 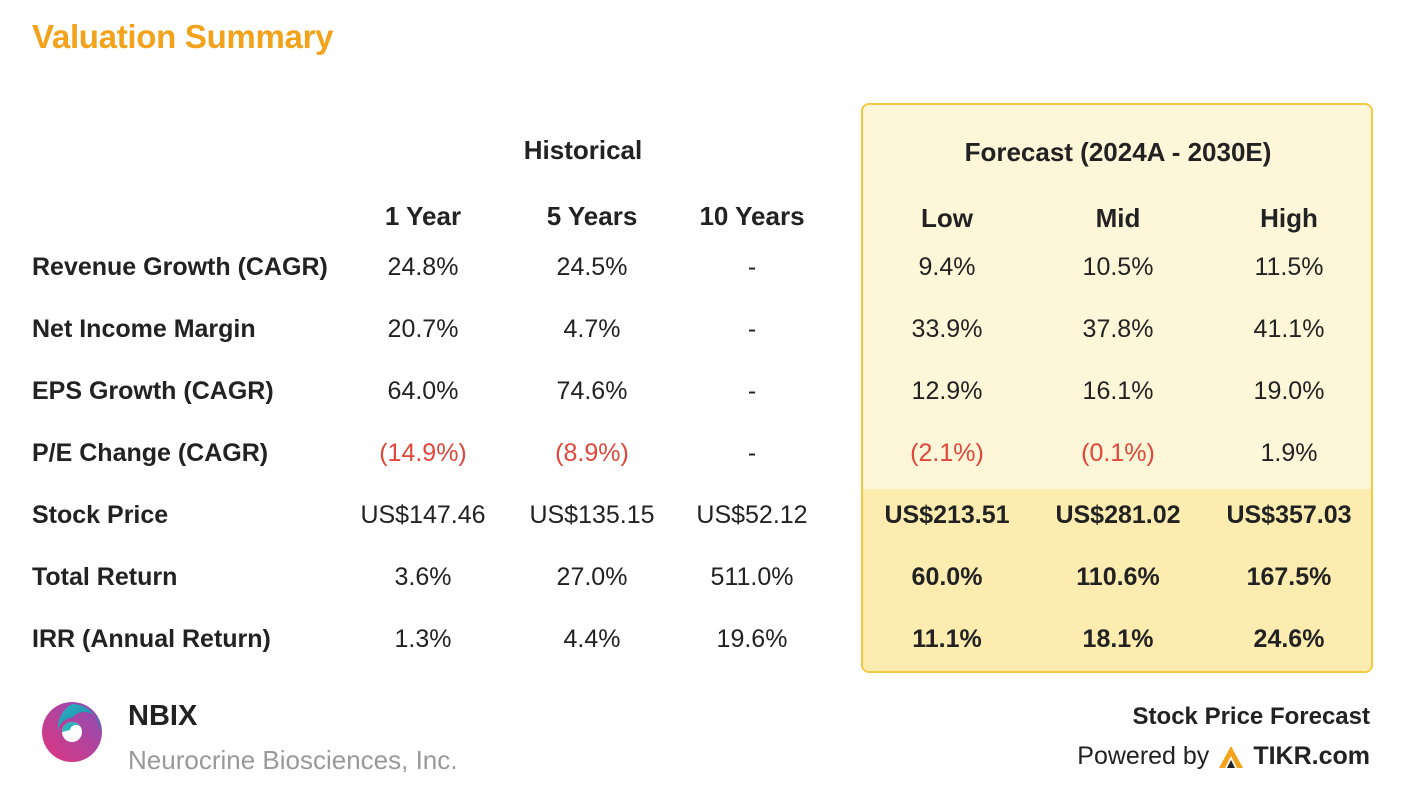 What do you see at coordinates (592, 267) in the screenshot?
I see `table-cell: 24.5%` at bounding box center [592, 267].